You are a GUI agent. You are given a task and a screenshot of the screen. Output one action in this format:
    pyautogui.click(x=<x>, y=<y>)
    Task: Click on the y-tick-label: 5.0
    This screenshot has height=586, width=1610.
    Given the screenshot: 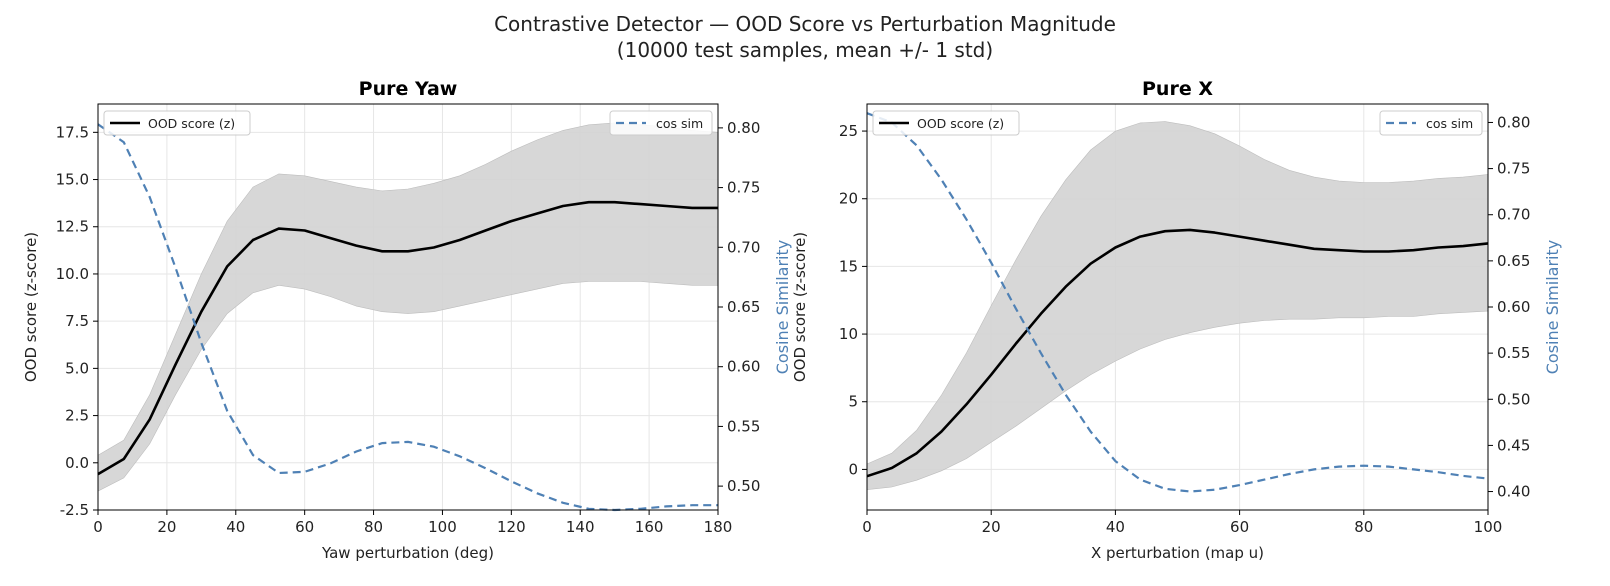 What is the action you would take?
    pyautogui.click(x=77, y=368)
    